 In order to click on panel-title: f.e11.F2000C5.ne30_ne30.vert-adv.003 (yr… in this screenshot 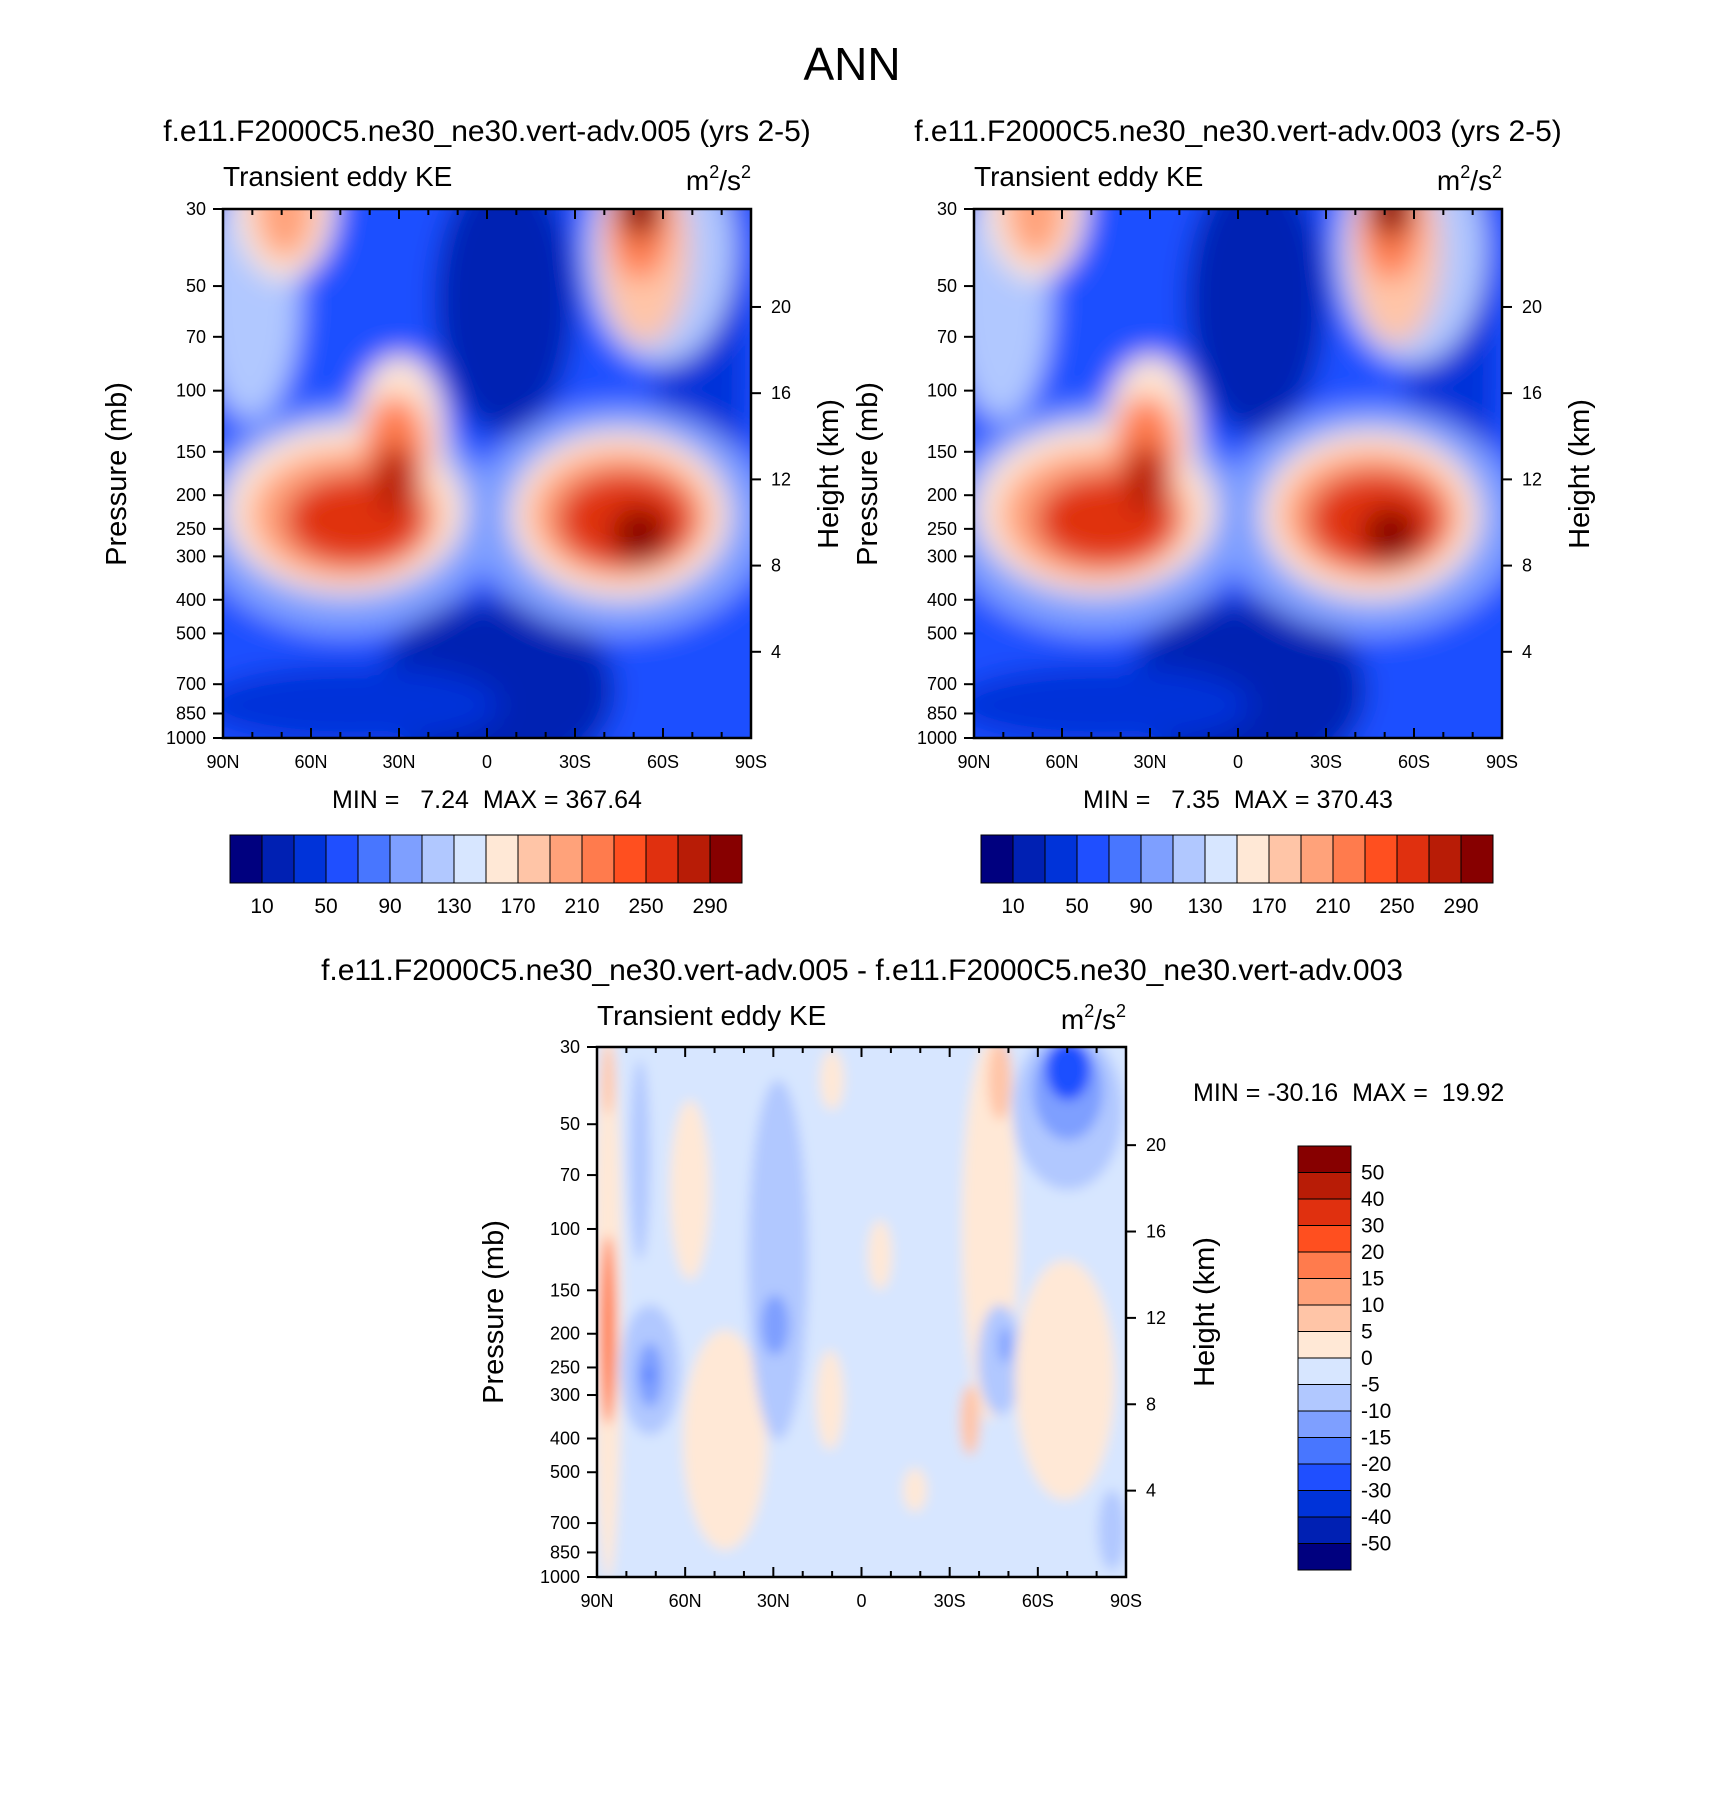, I will do `click(1238, 131)`.